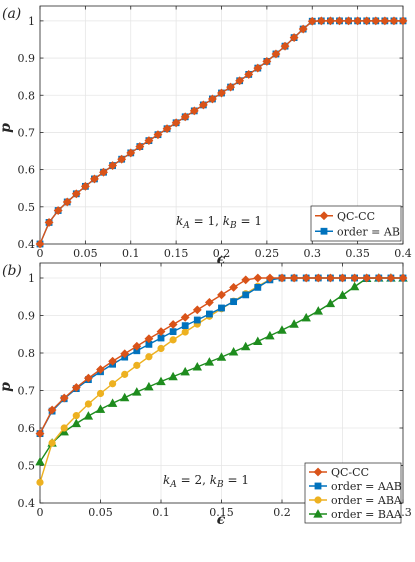 The height and width of the screenshot is (562, 415). Describe the element at coordinates (11, 14) in the screenshot. I see `panel-label: (a)` at that location.